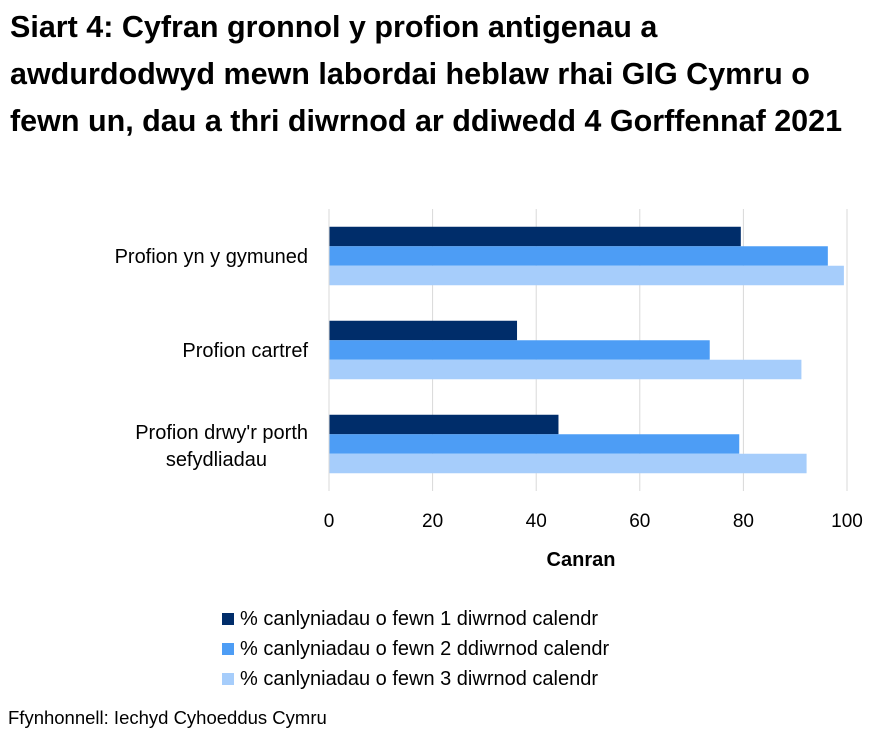  What do you see at coordinates (419, 678) in the screenshot?
I see `legend-label-3: % canlyniadau o fewn 3 diwrnod calendr` at bounding box center [419, 678].